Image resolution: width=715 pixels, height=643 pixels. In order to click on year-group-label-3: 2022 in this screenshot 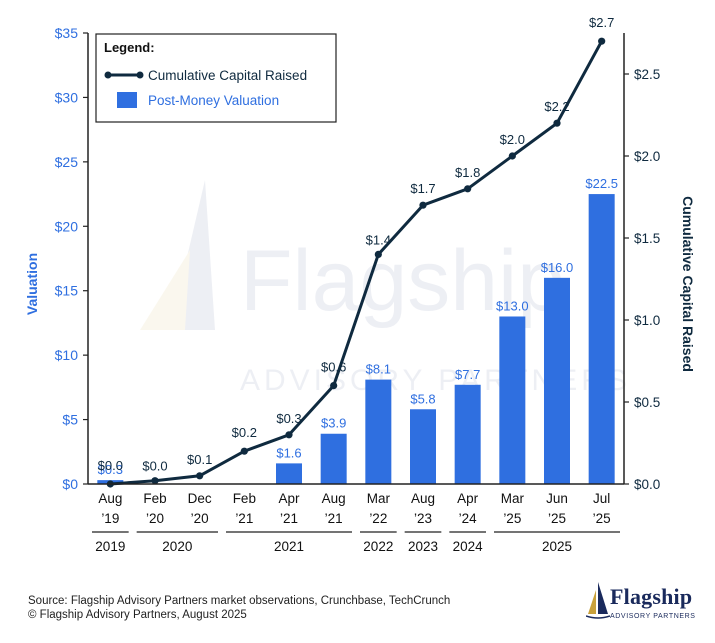, I will do `click(378, 546)`.